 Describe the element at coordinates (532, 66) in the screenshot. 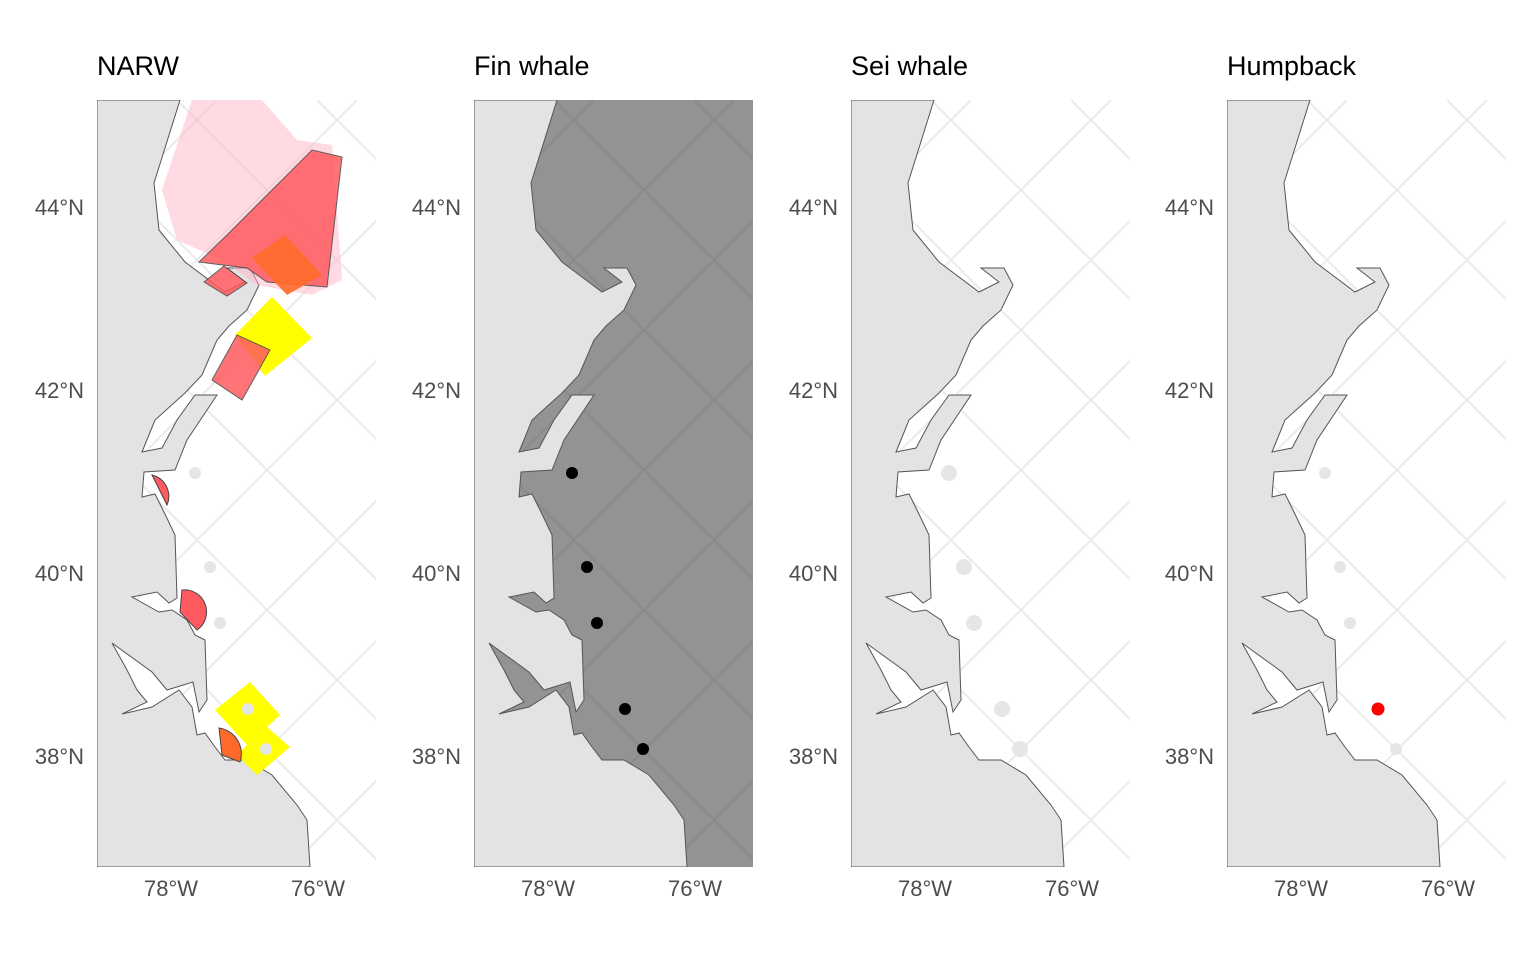

I see `panel-title: Fin whale` at that location.